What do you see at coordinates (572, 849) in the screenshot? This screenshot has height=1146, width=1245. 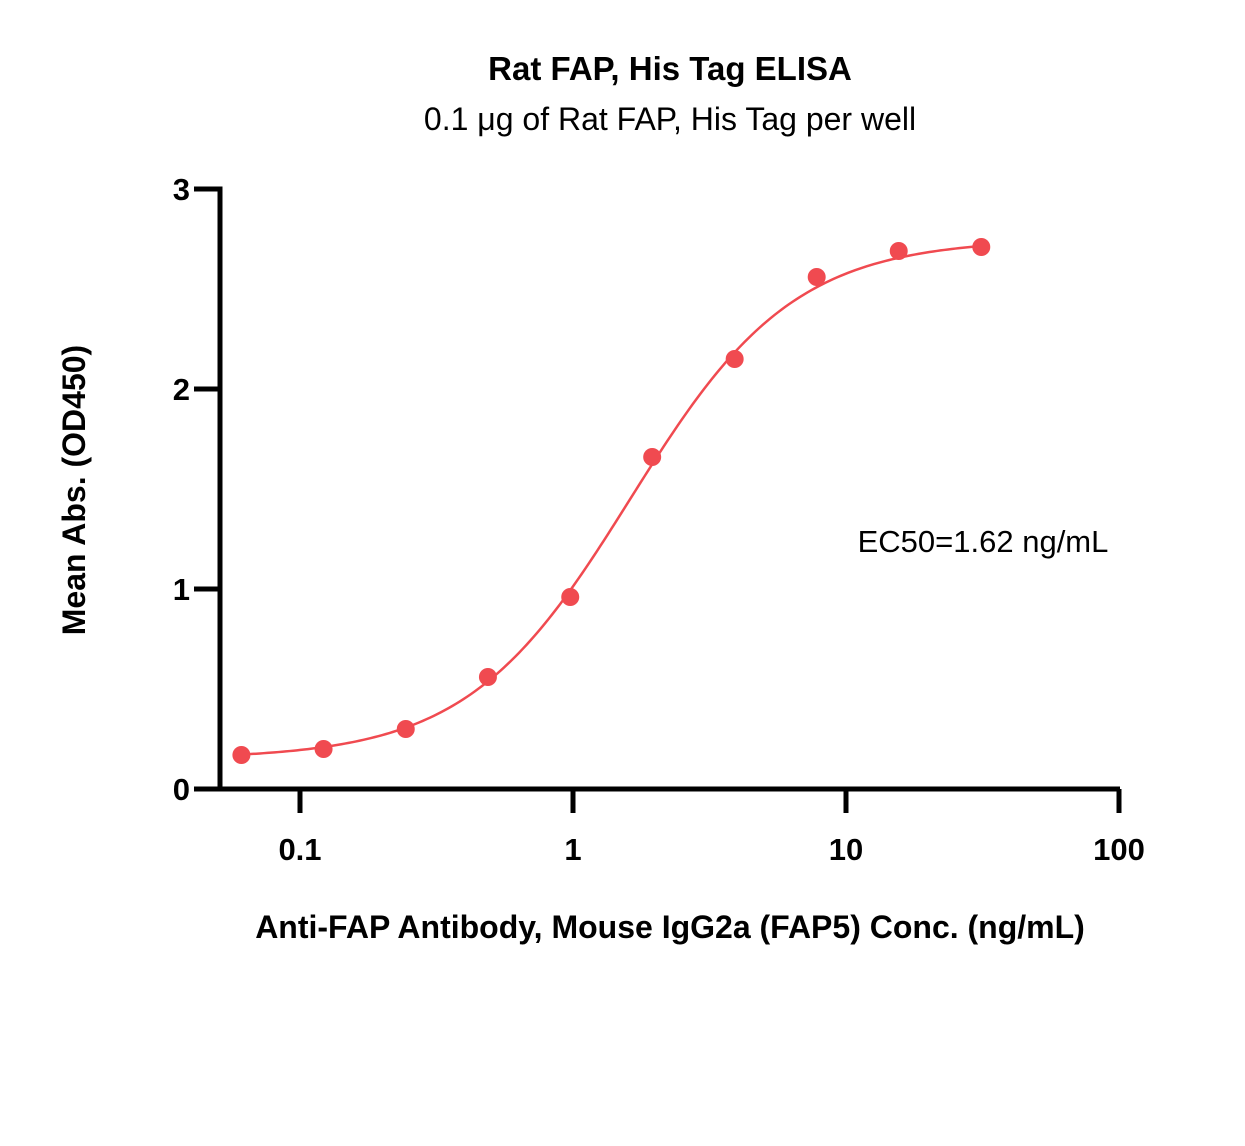 I see `x-tick-label: 1` at bounding box center [572, 849].